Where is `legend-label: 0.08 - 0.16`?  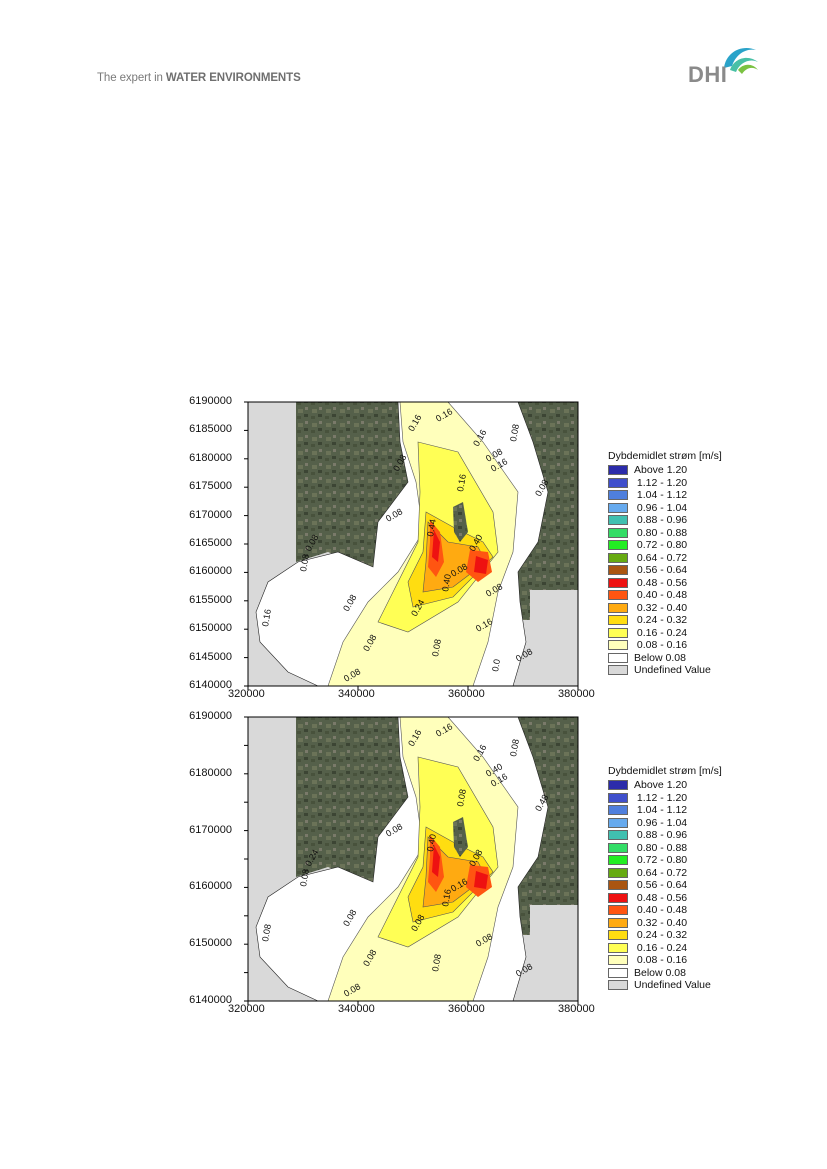
legend-label: 0.08 - 0.16 is located at coordinates (661, 960).